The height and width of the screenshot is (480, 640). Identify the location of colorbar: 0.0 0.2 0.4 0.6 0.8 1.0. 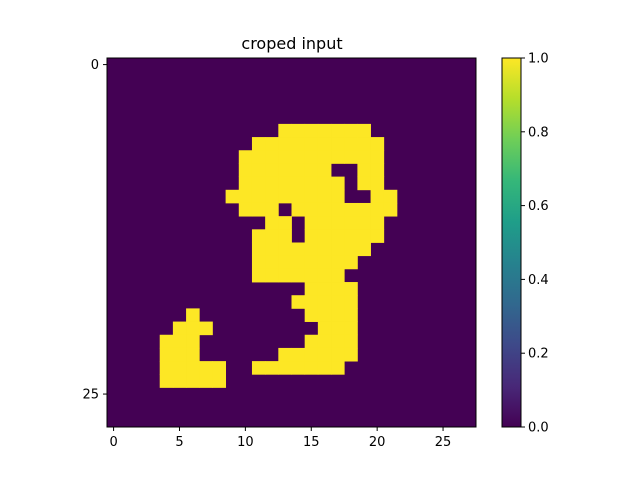
(525, 244).